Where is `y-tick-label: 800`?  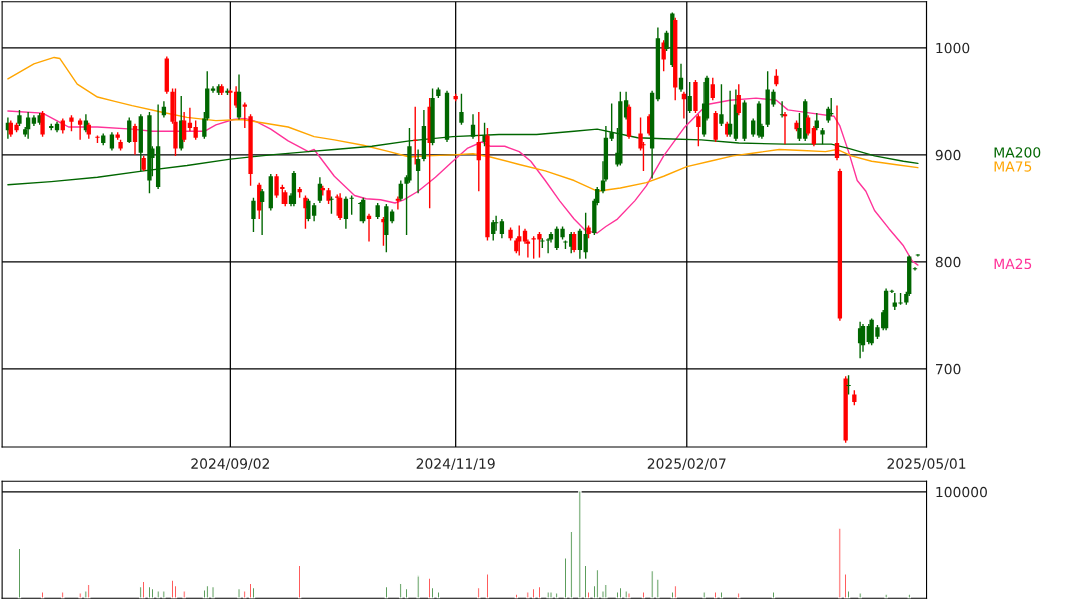
y-tick-label: 800 is located at coordinates (948, 262).